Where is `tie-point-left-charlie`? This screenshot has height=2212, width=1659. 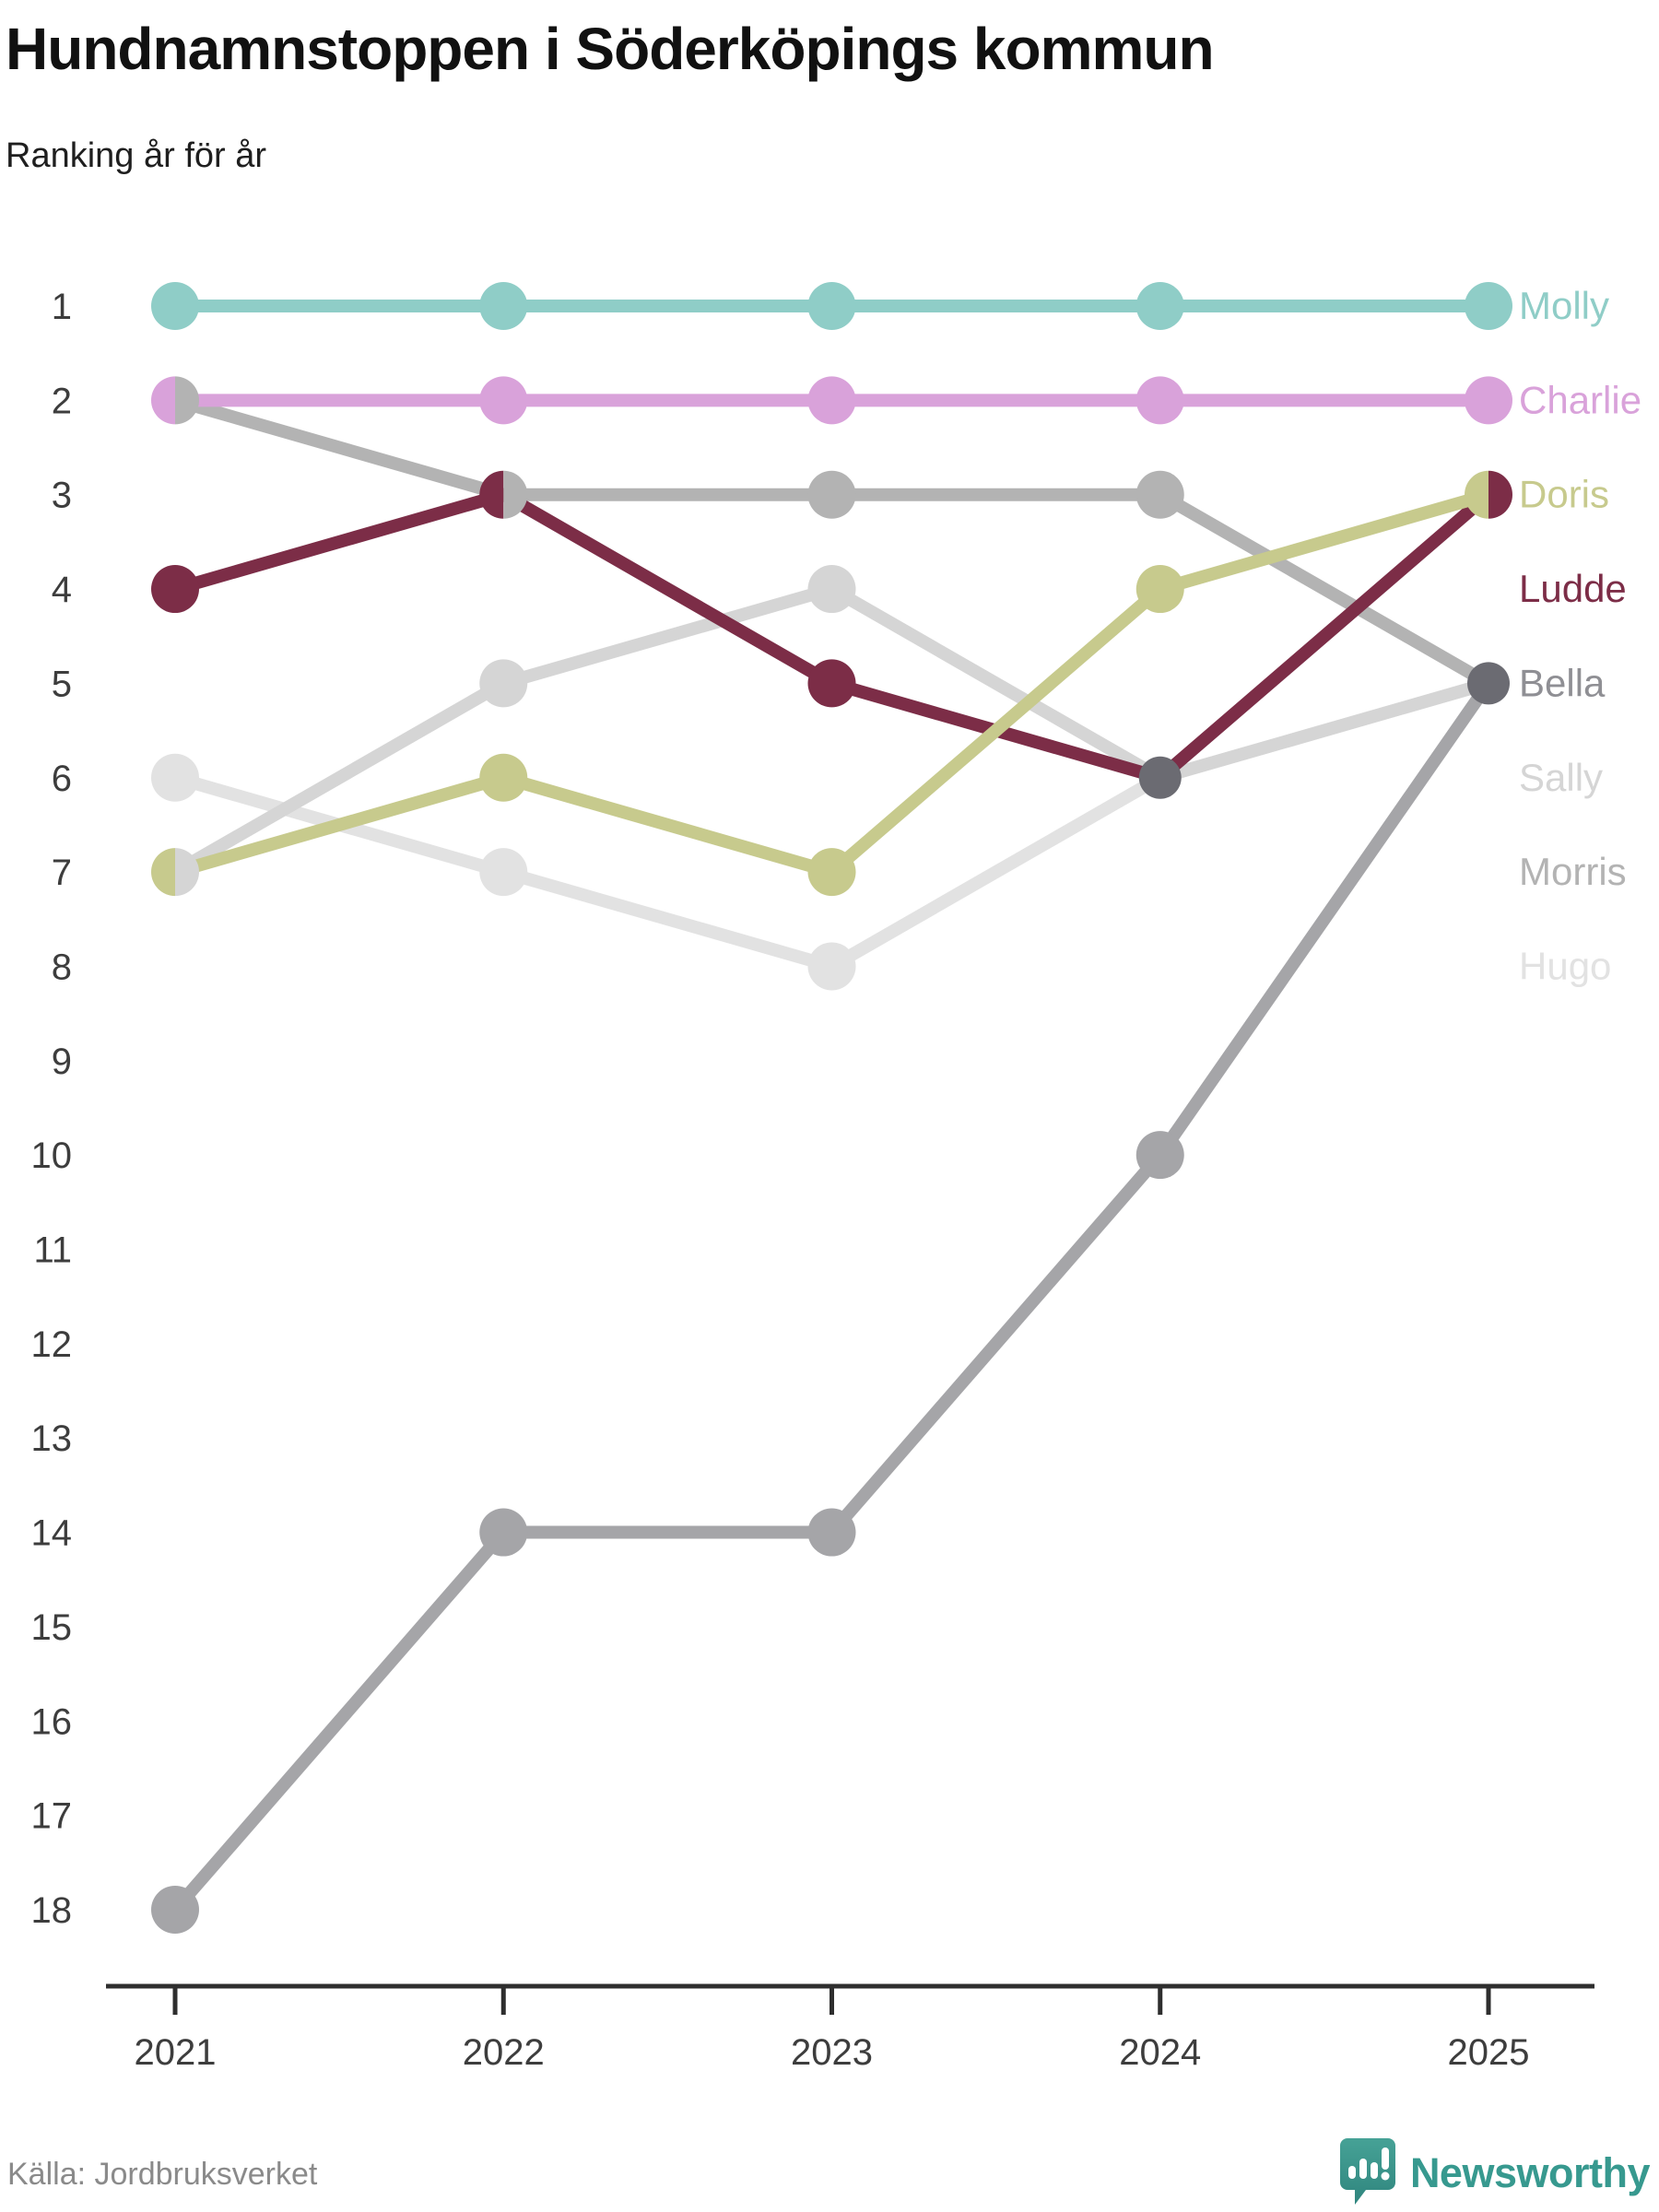 tie-point-left-charlie is located at coordinates (163, 400).